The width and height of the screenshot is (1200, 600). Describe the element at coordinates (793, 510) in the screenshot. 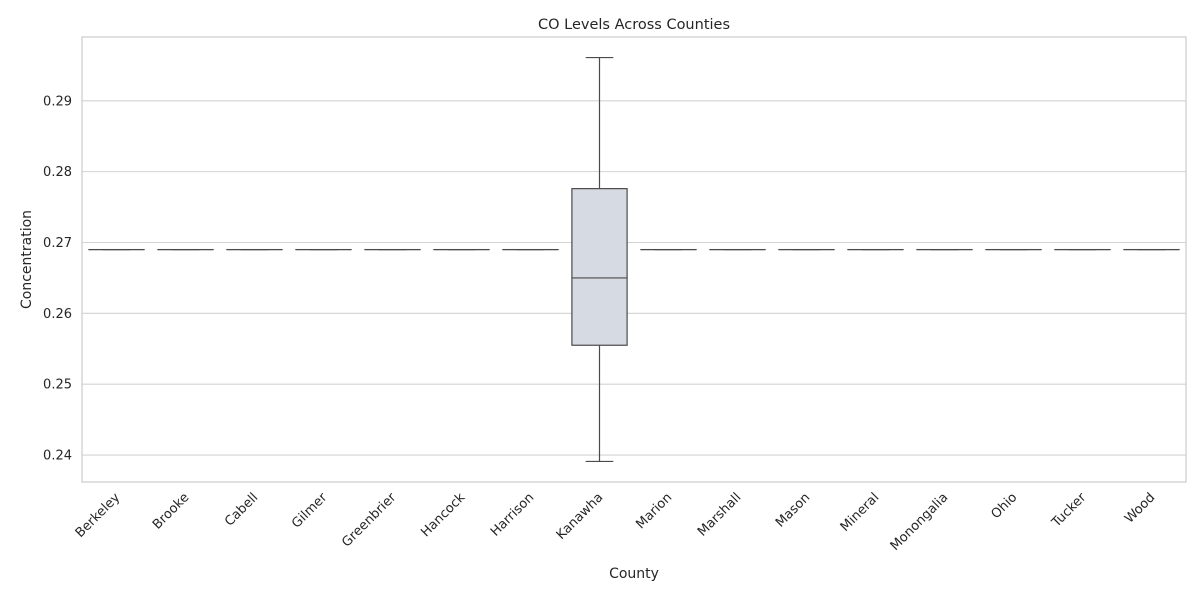

I see `x-tick-label: Mason` at that location.